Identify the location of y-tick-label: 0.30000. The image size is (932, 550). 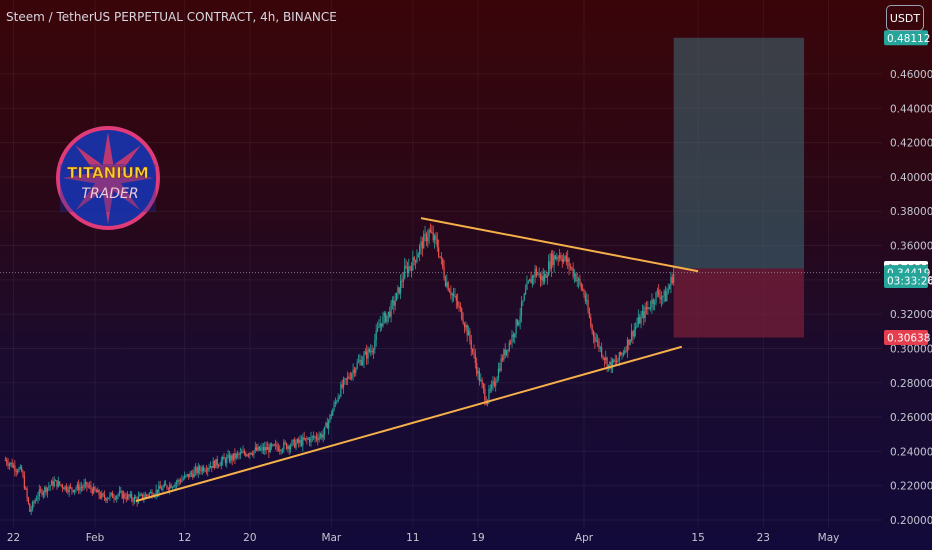
(911, 349).